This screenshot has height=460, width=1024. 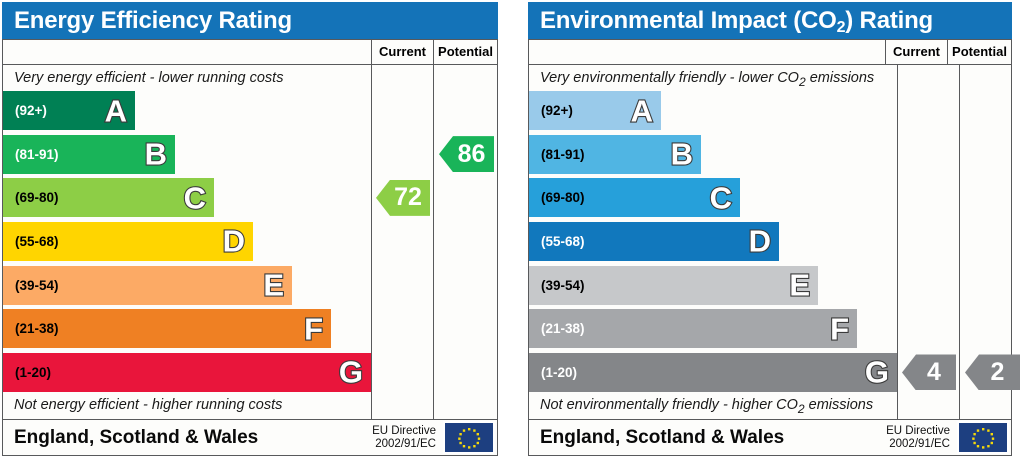 What do you see at coordinates (669, 405) in the screenshot?
I see `caption-prefix: Not environmentally friendly - higher CO` at bounding box center [669, 405].